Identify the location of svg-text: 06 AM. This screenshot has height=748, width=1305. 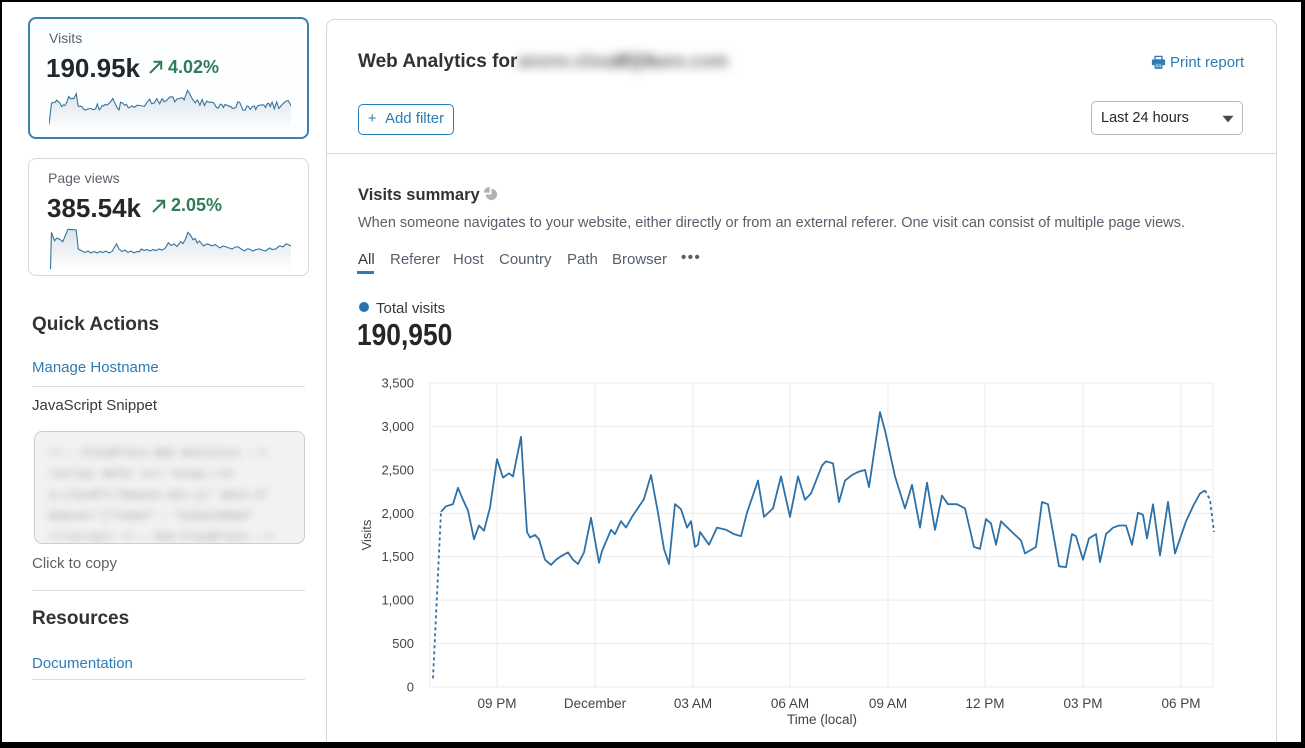
(790, 703).